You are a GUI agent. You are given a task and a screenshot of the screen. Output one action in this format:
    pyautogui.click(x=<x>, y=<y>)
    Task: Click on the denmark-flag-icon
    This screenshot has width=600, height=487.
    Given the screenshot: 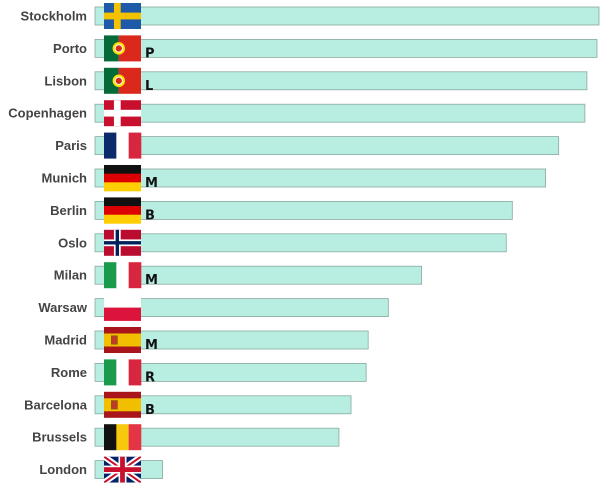 What is the action you would take?
    pyautogui.click(x=122, y=113)
    